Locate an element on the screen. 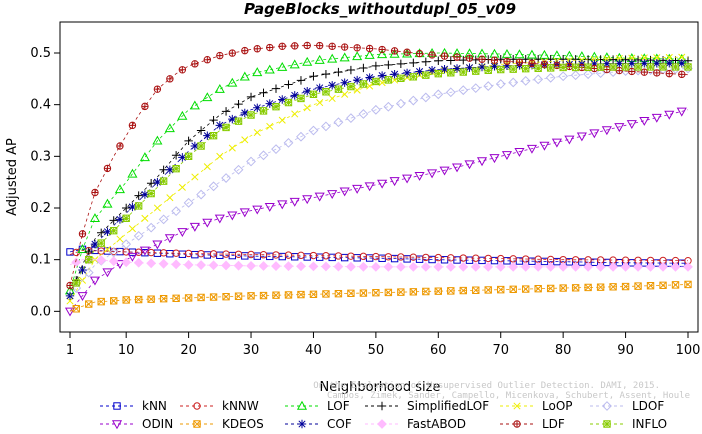  x-tick-label: 20 is located at coordinates (188, 350).